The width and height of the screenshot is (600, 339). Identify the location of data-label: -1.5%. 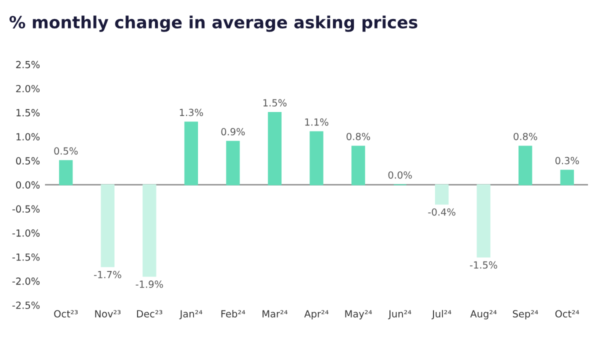
(484, 265).